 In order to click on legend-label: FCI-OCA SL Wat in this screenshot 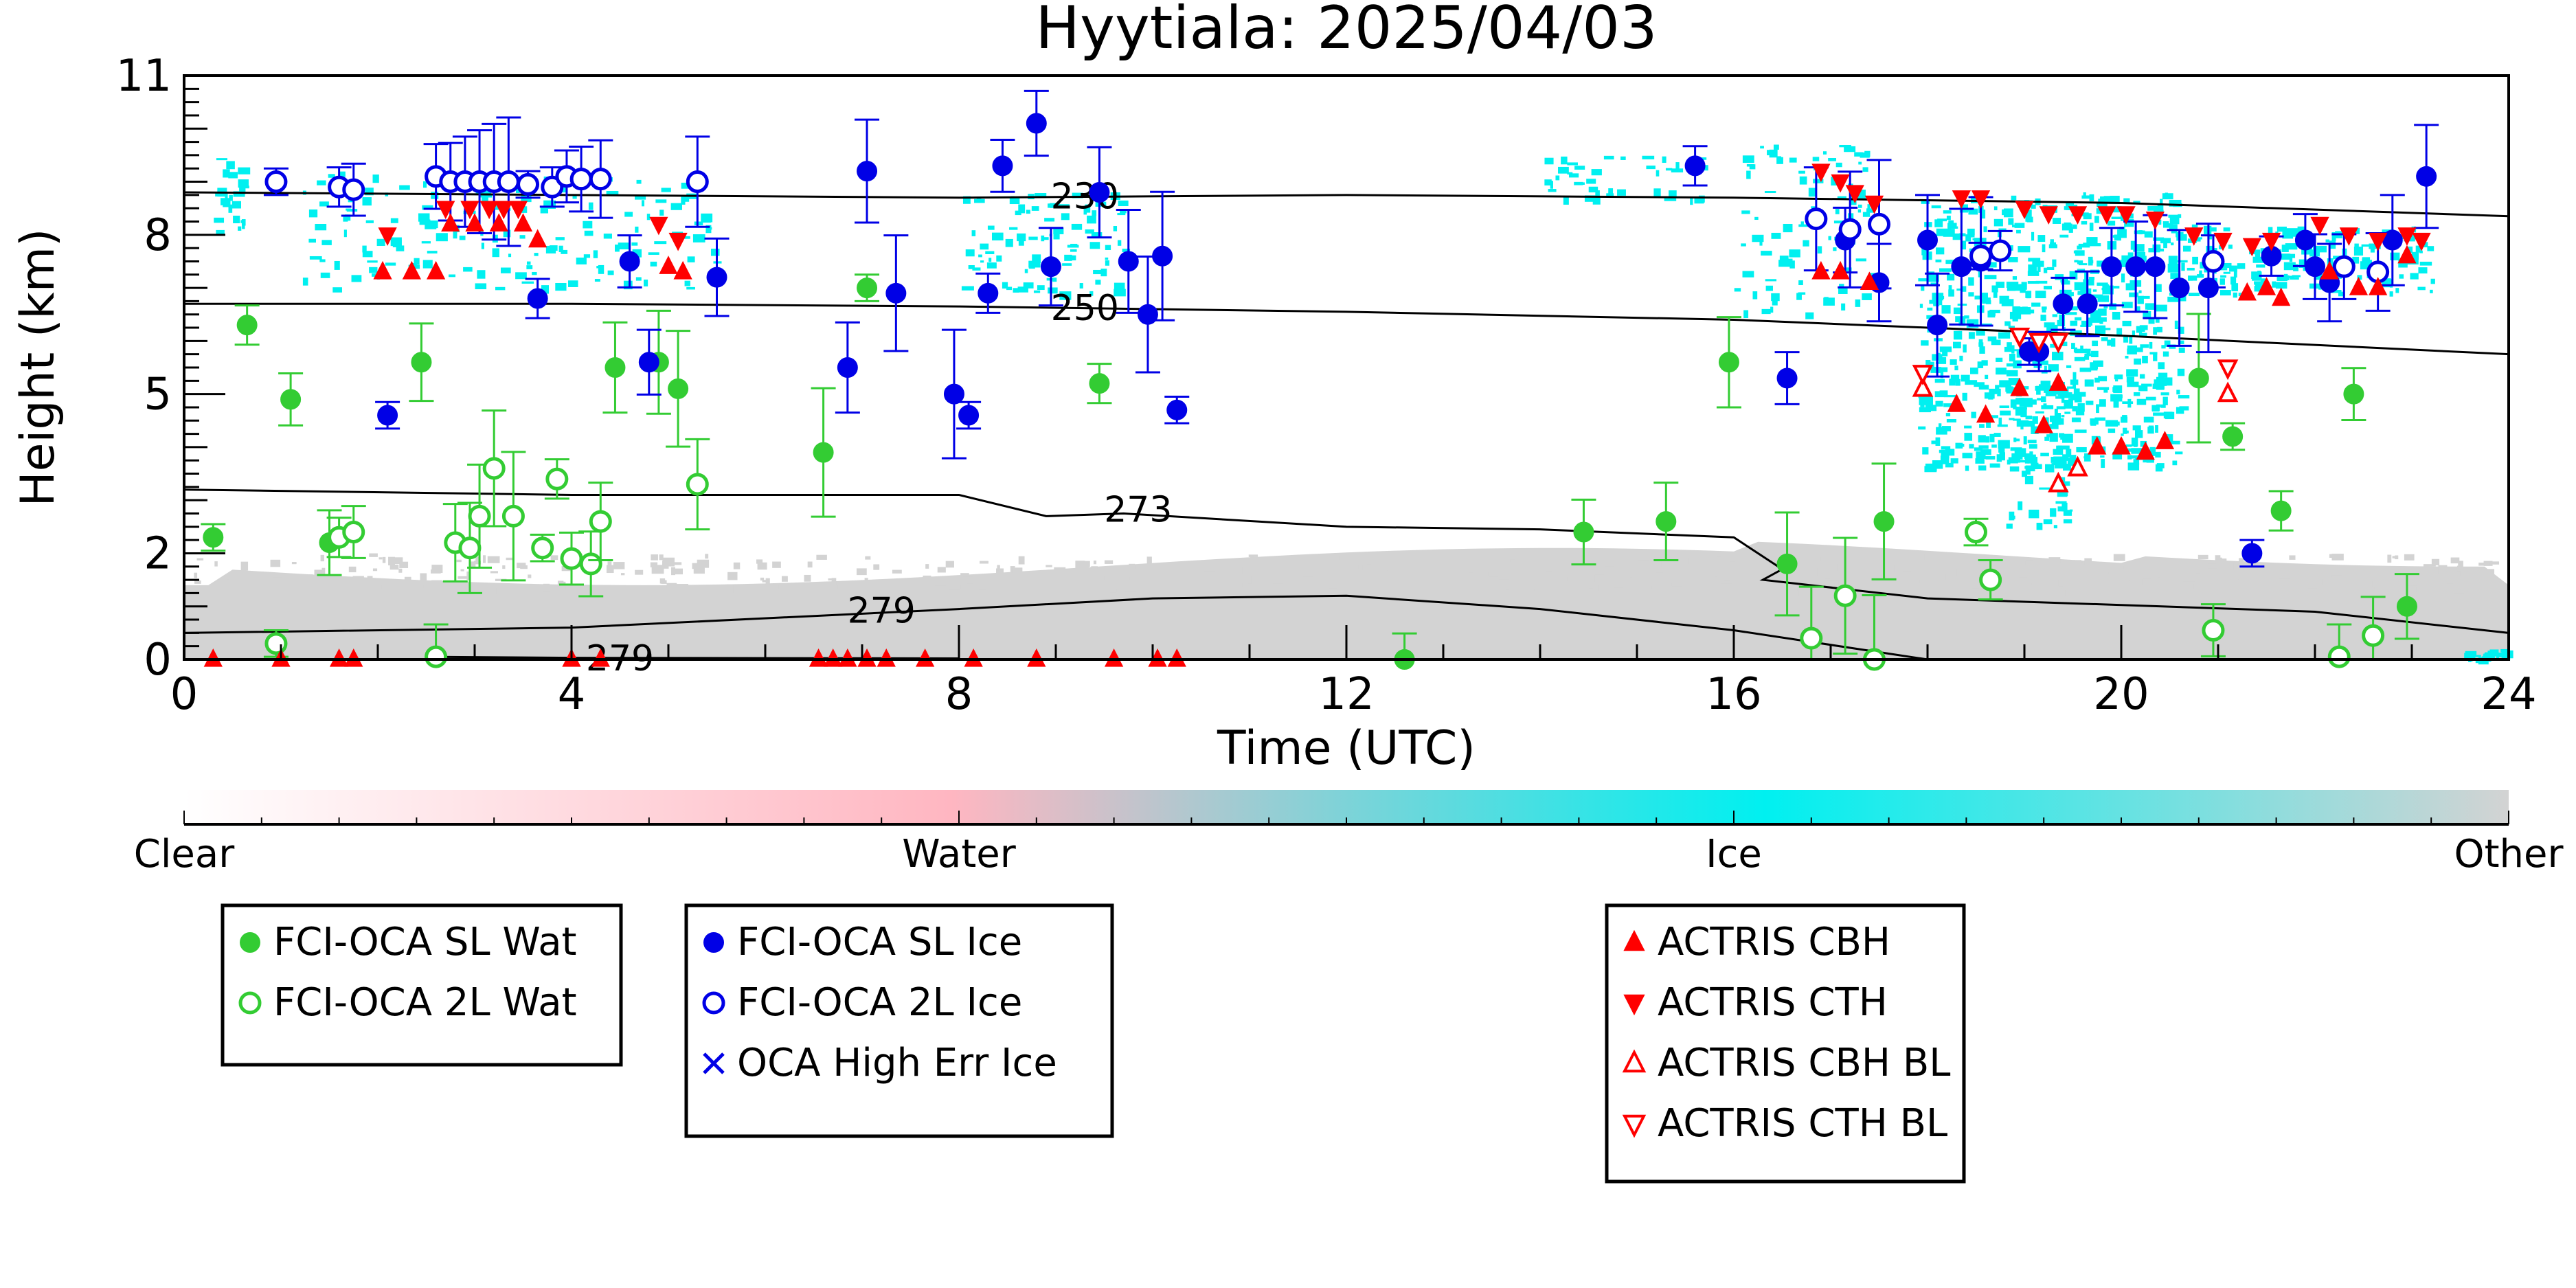, I will do `click(425, 942)`.